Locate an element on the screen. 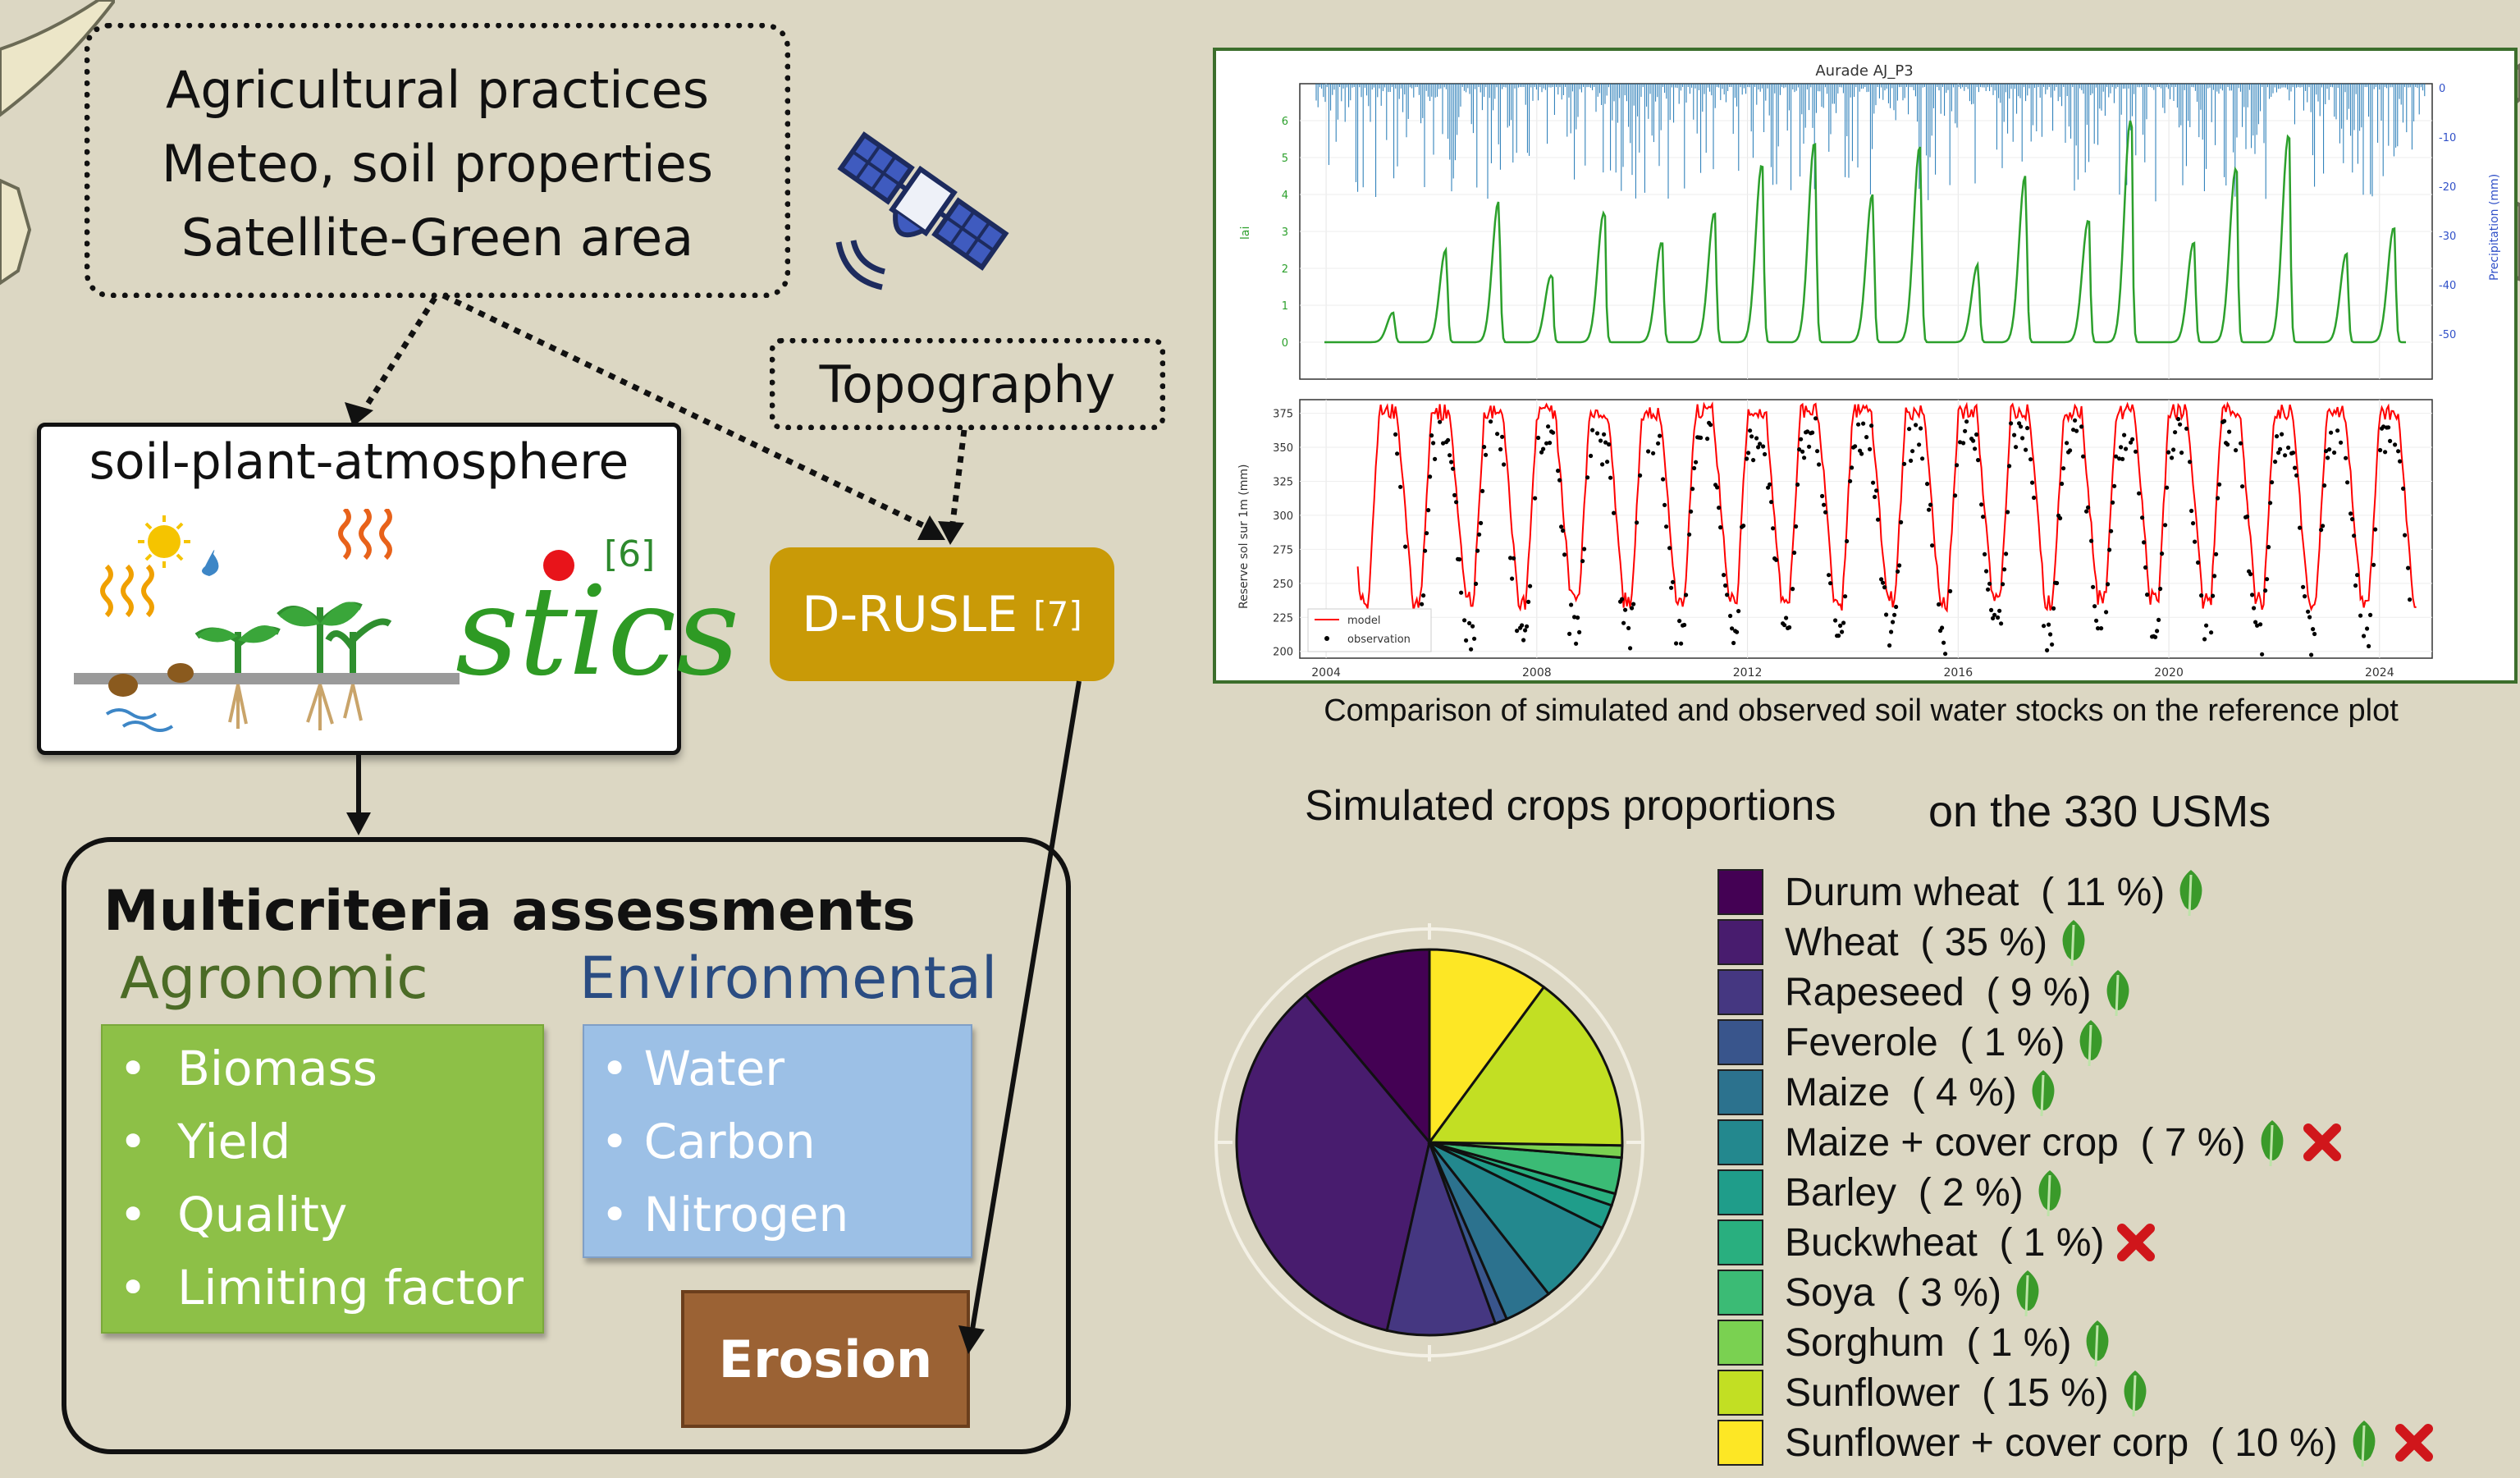 The width and height of the screenshot is (2520, 1478). legend-item: Buckwheat ( 1 %) is located at coordinates (1936, 1242).